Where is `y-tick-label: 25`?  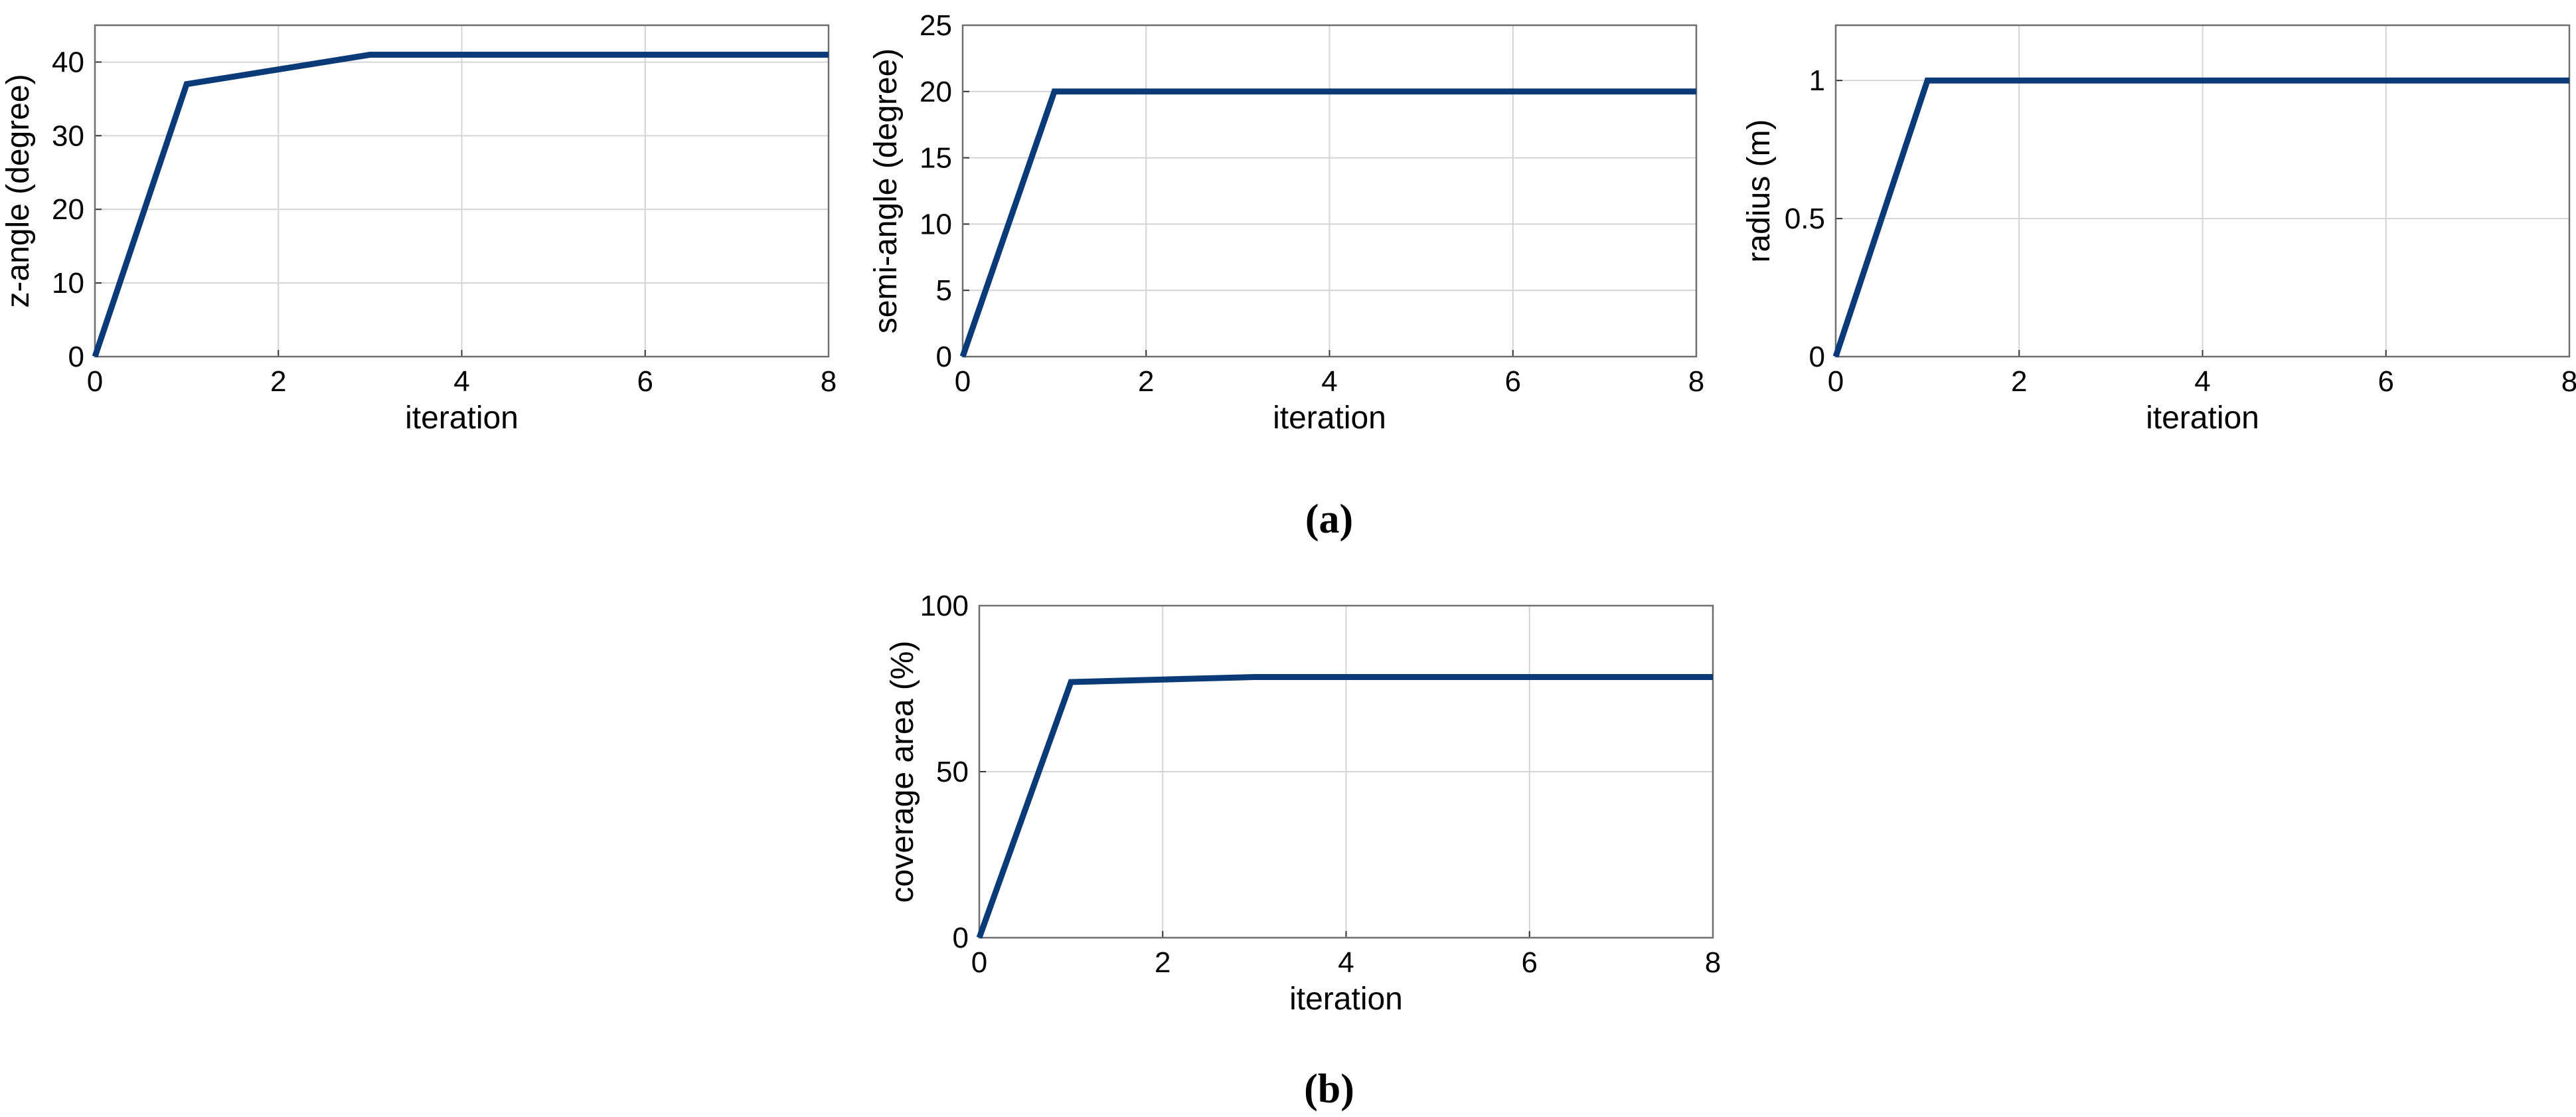
y-tick-label: 25 is located at coordinates (936, 25).